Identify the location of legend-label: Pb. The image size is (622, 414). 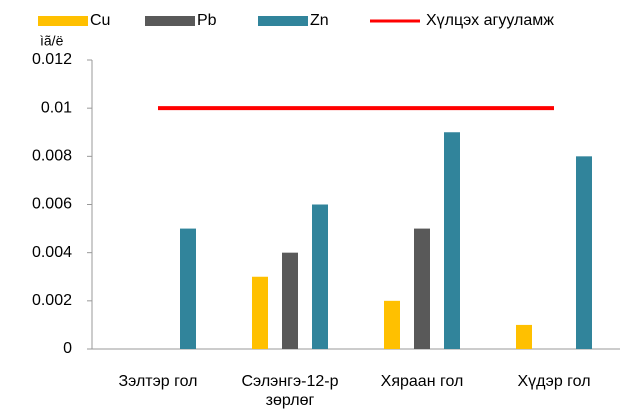
(207, 20).